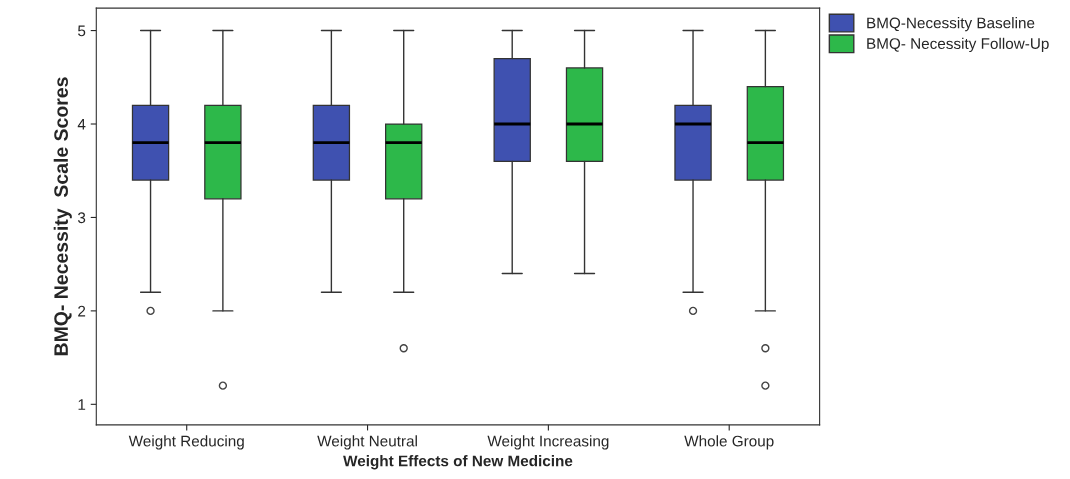 The height and width of the screenshot is (479, 1070). I want to click on y-tick-label: 4, so click(81, 124).